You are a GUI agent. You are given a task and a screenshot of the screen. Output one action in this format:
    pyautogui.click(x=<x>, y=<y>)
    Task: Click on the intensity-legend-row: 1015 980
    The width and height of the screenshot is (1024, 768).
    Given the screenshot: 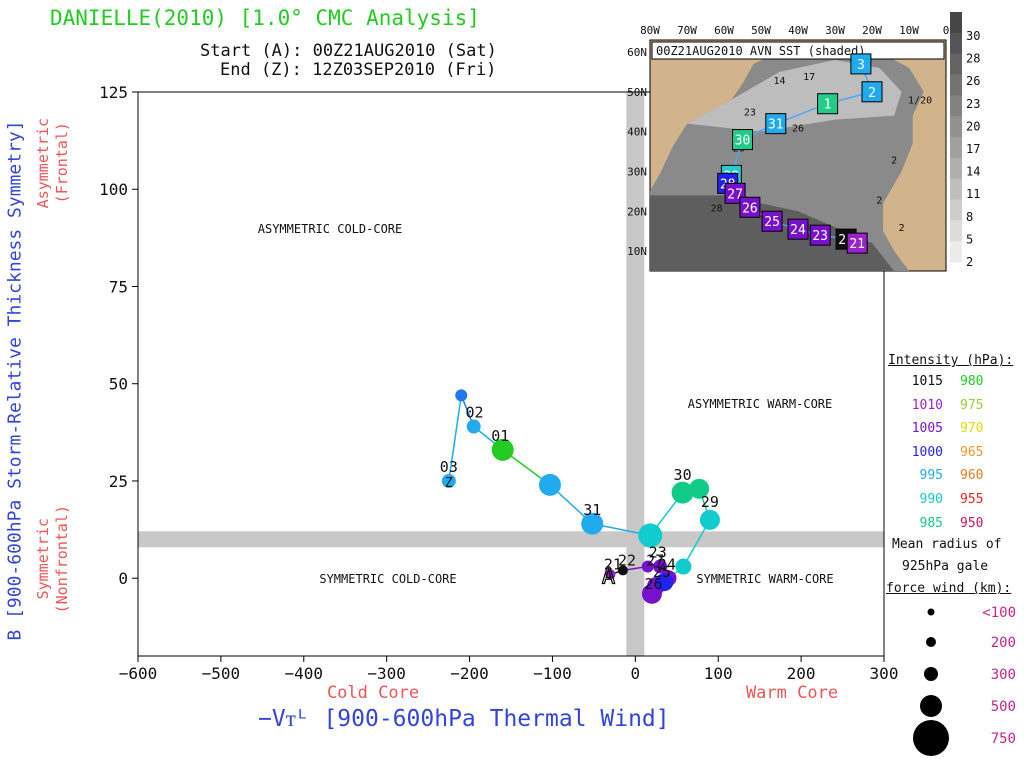 What is the action you would take?
    pyautogui.click(x=953, y=386)
    